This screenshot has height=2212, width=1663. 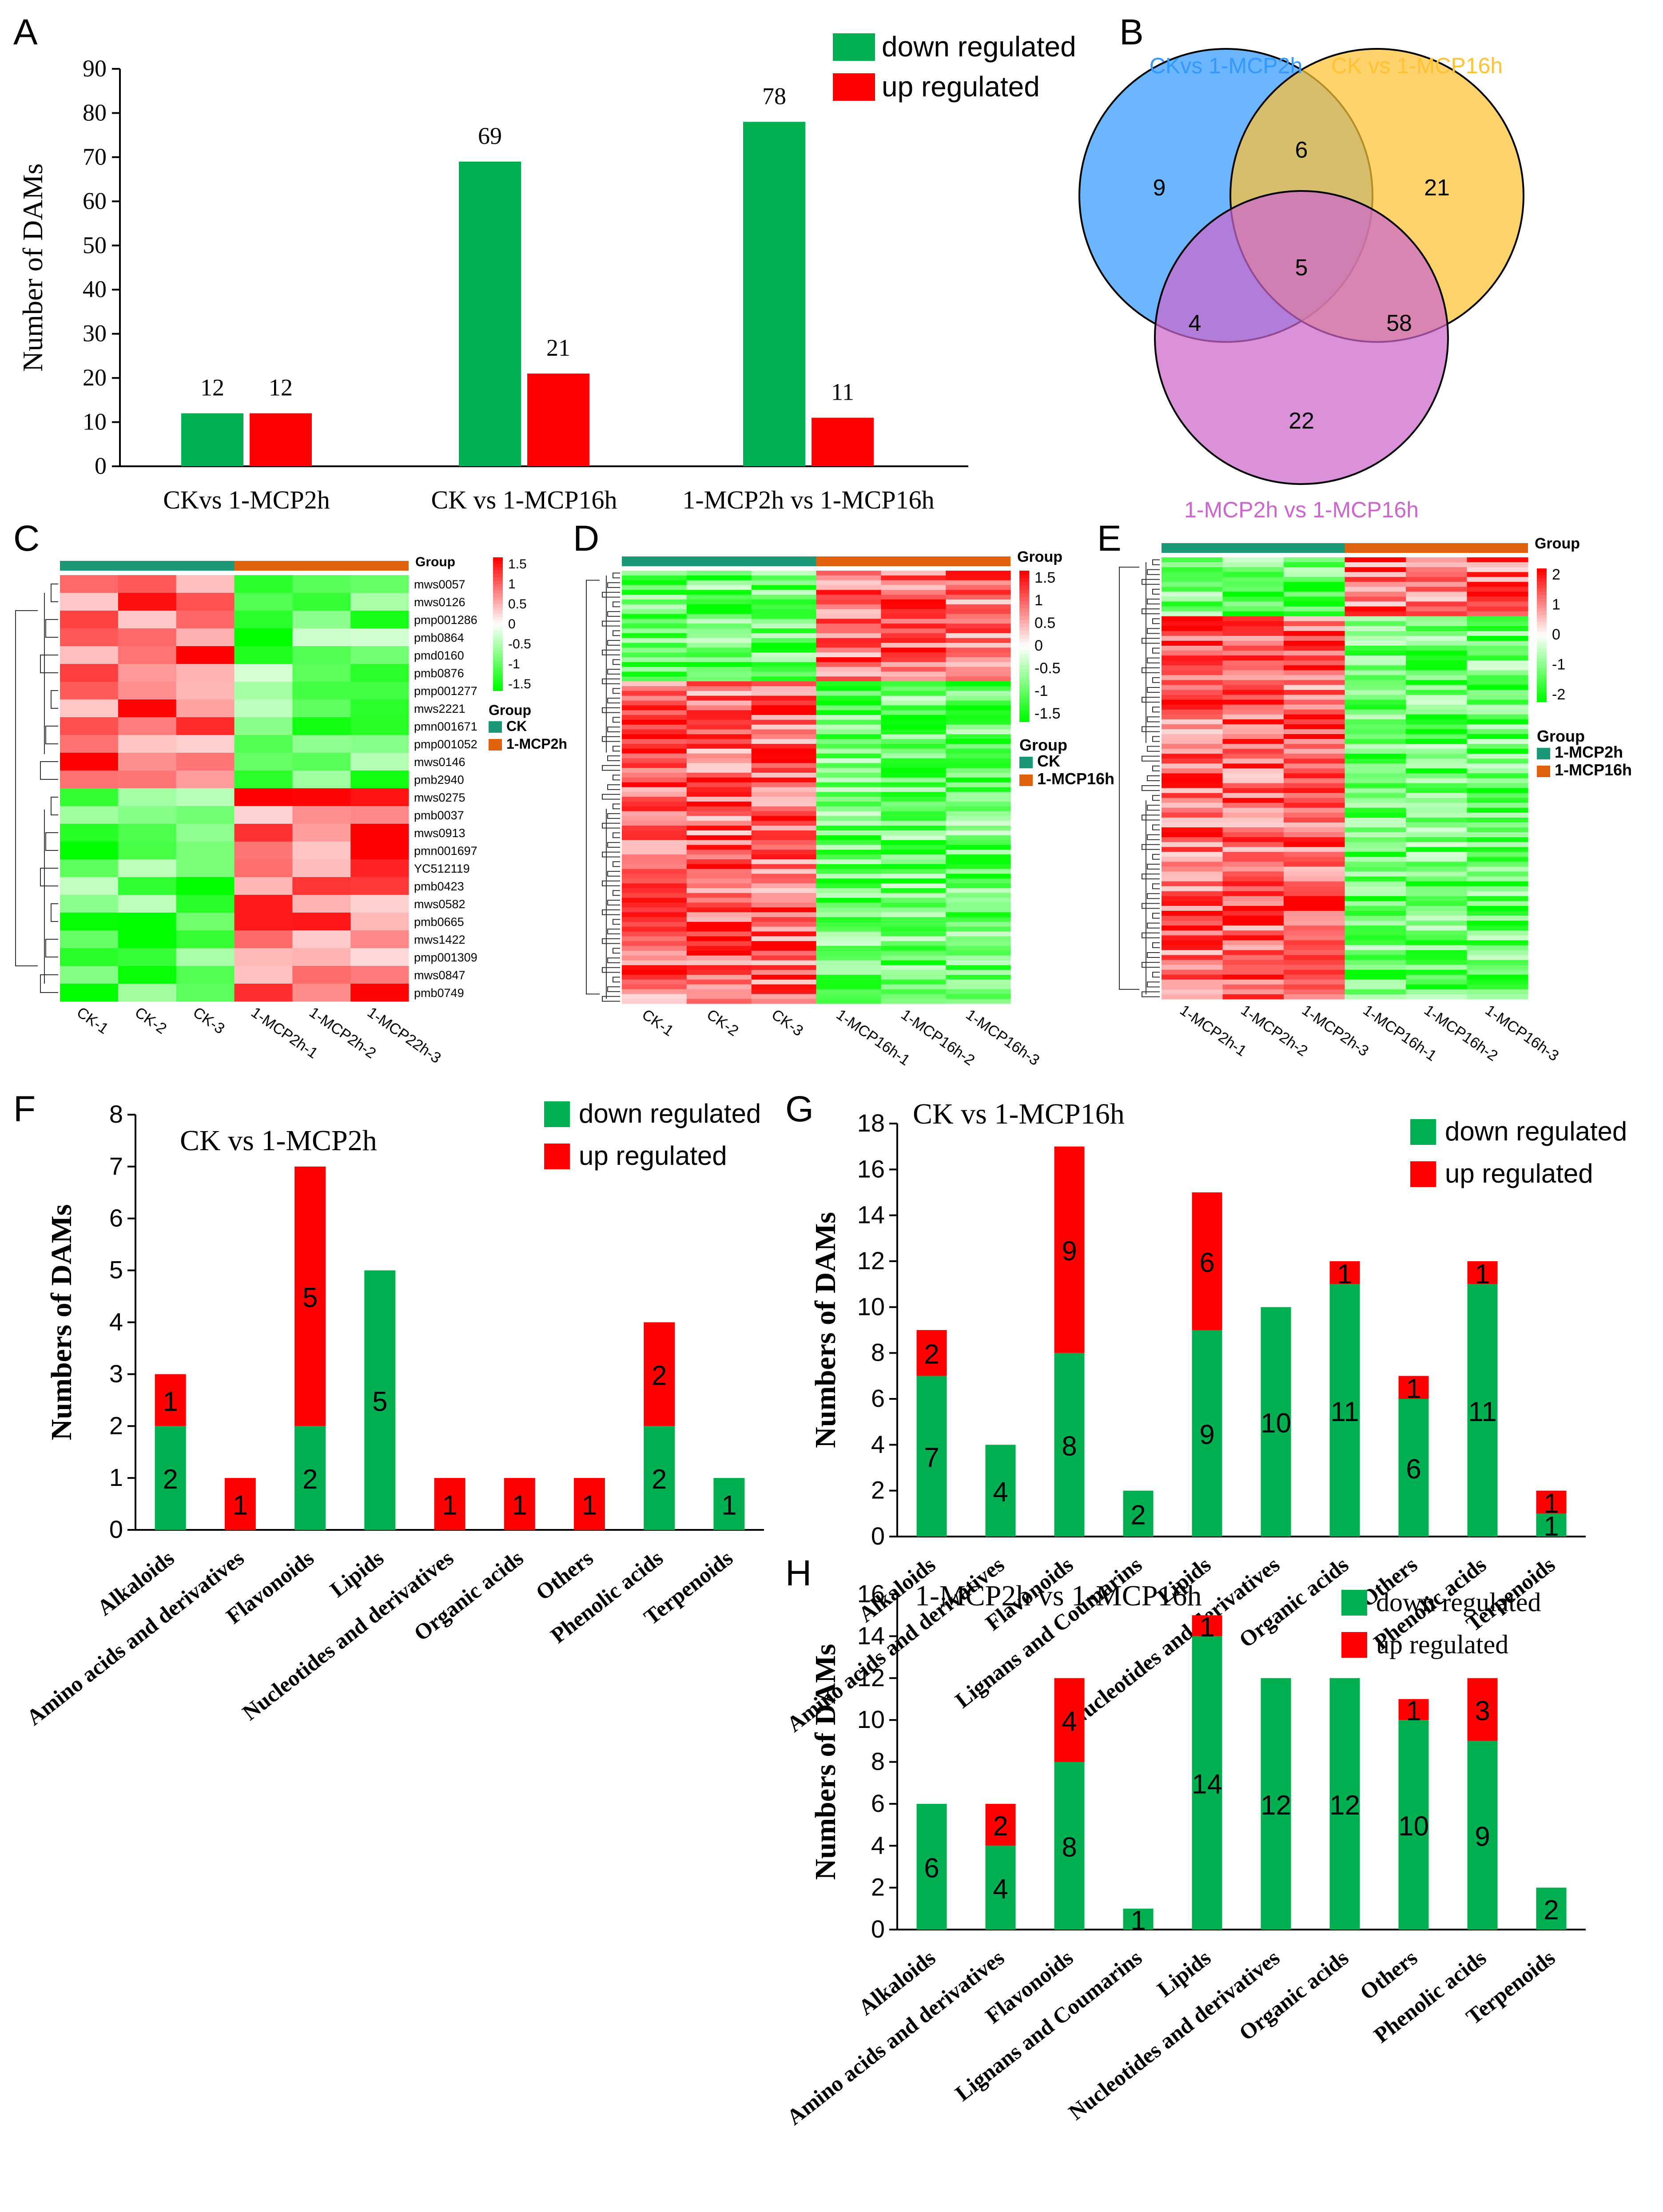 What do you see at coordinates (356, 1573) in the screenshot?
I see `x-tick-label: Lipids` at bounding box center [356, 1573].